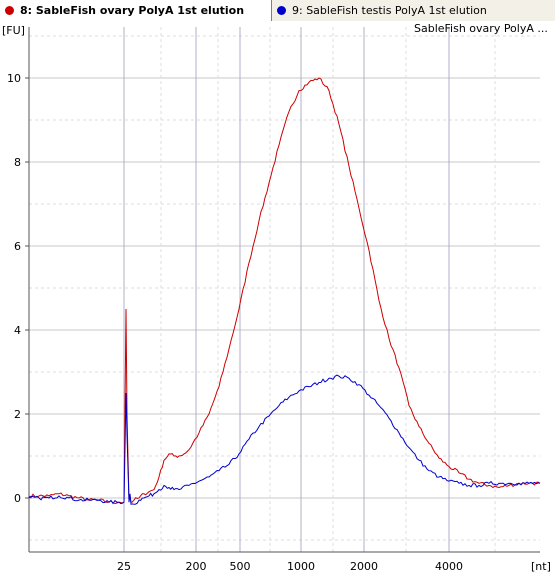 This screenshot has height=586, width=555. I want to click on y-tick-label: 0, so click(17, 498).